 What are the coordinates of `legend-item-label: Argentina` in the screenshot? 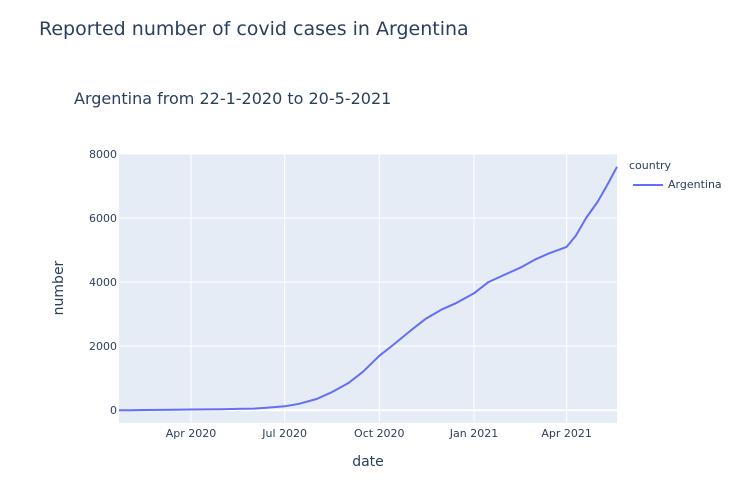 It's located at (695, 184).